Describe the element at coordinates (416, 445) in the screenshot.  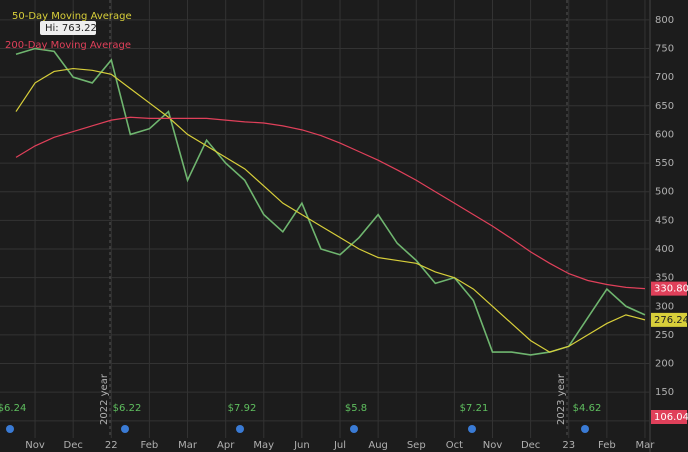
I see `x-tick-label: Sep` at that location.